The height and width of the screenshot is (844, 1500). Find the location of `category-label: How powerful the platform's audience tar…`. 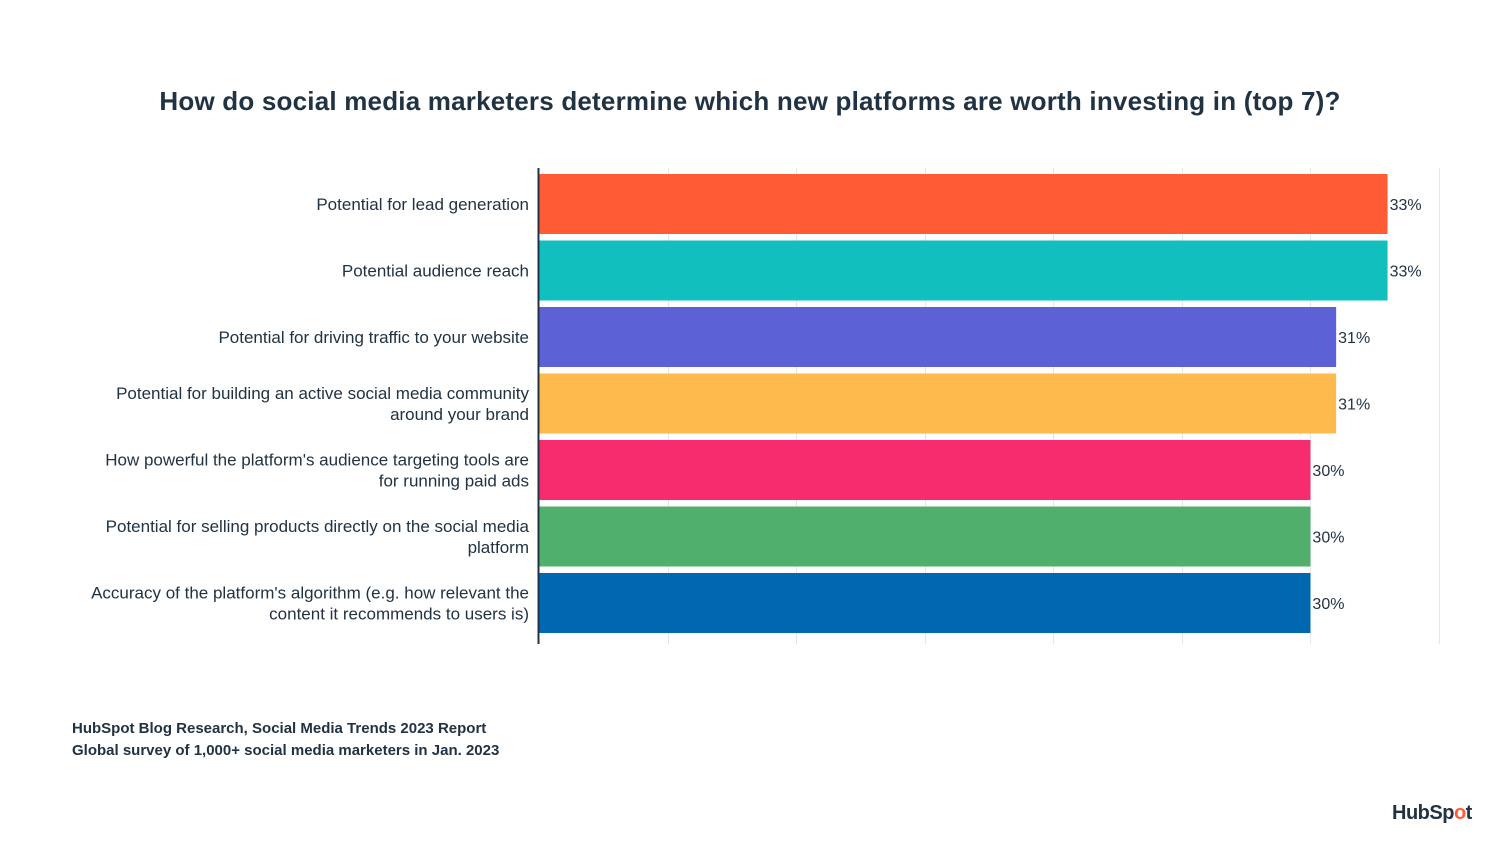

category-label: How powerful the platform's audience tar… is located at coordinates (317, 460).